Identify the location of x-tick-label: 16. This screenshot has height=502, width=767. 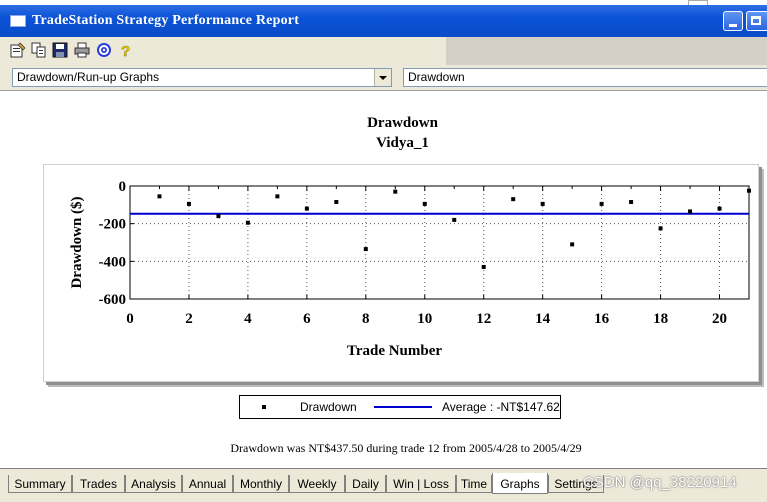
(602, 319).